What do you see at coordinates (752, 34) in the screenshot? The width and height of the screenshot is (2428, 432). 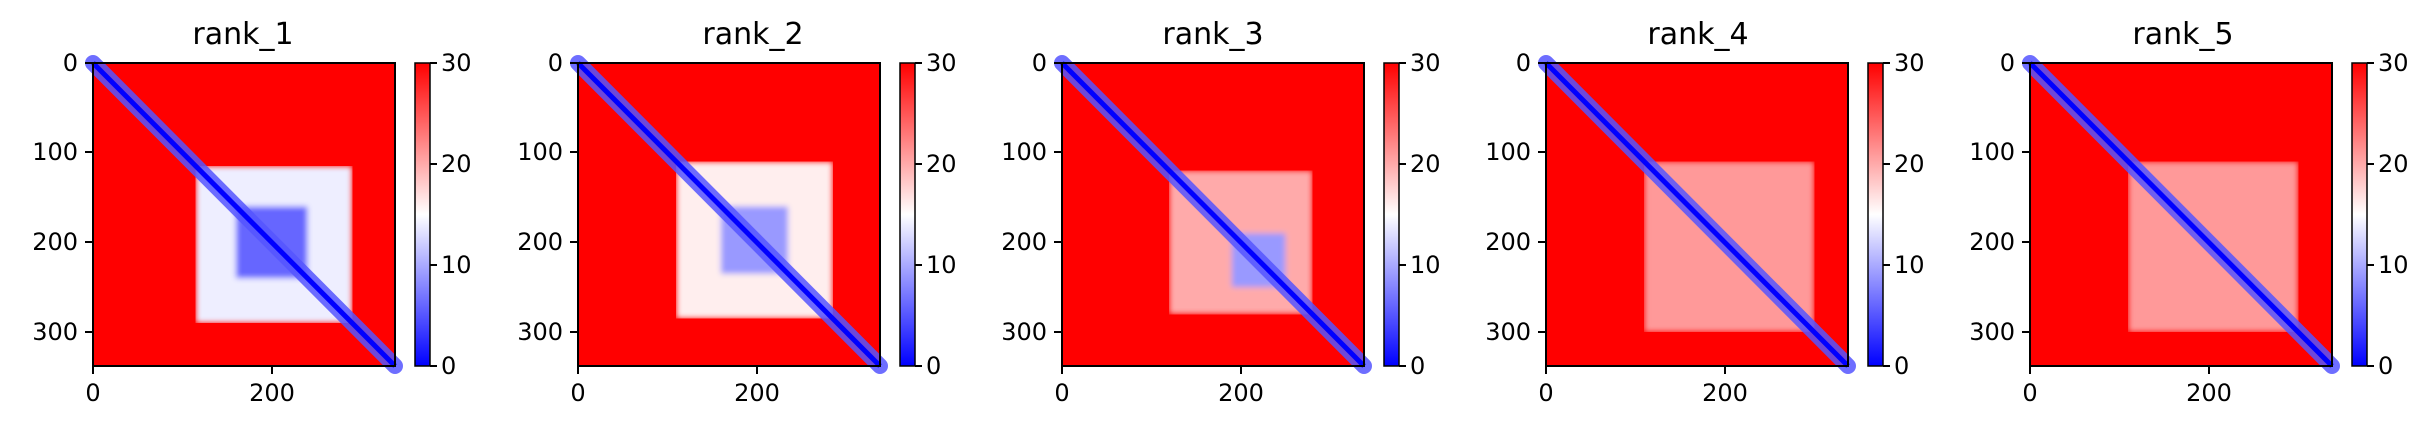 I see `panel-title: rank_2` at bounding box center [752, 34].